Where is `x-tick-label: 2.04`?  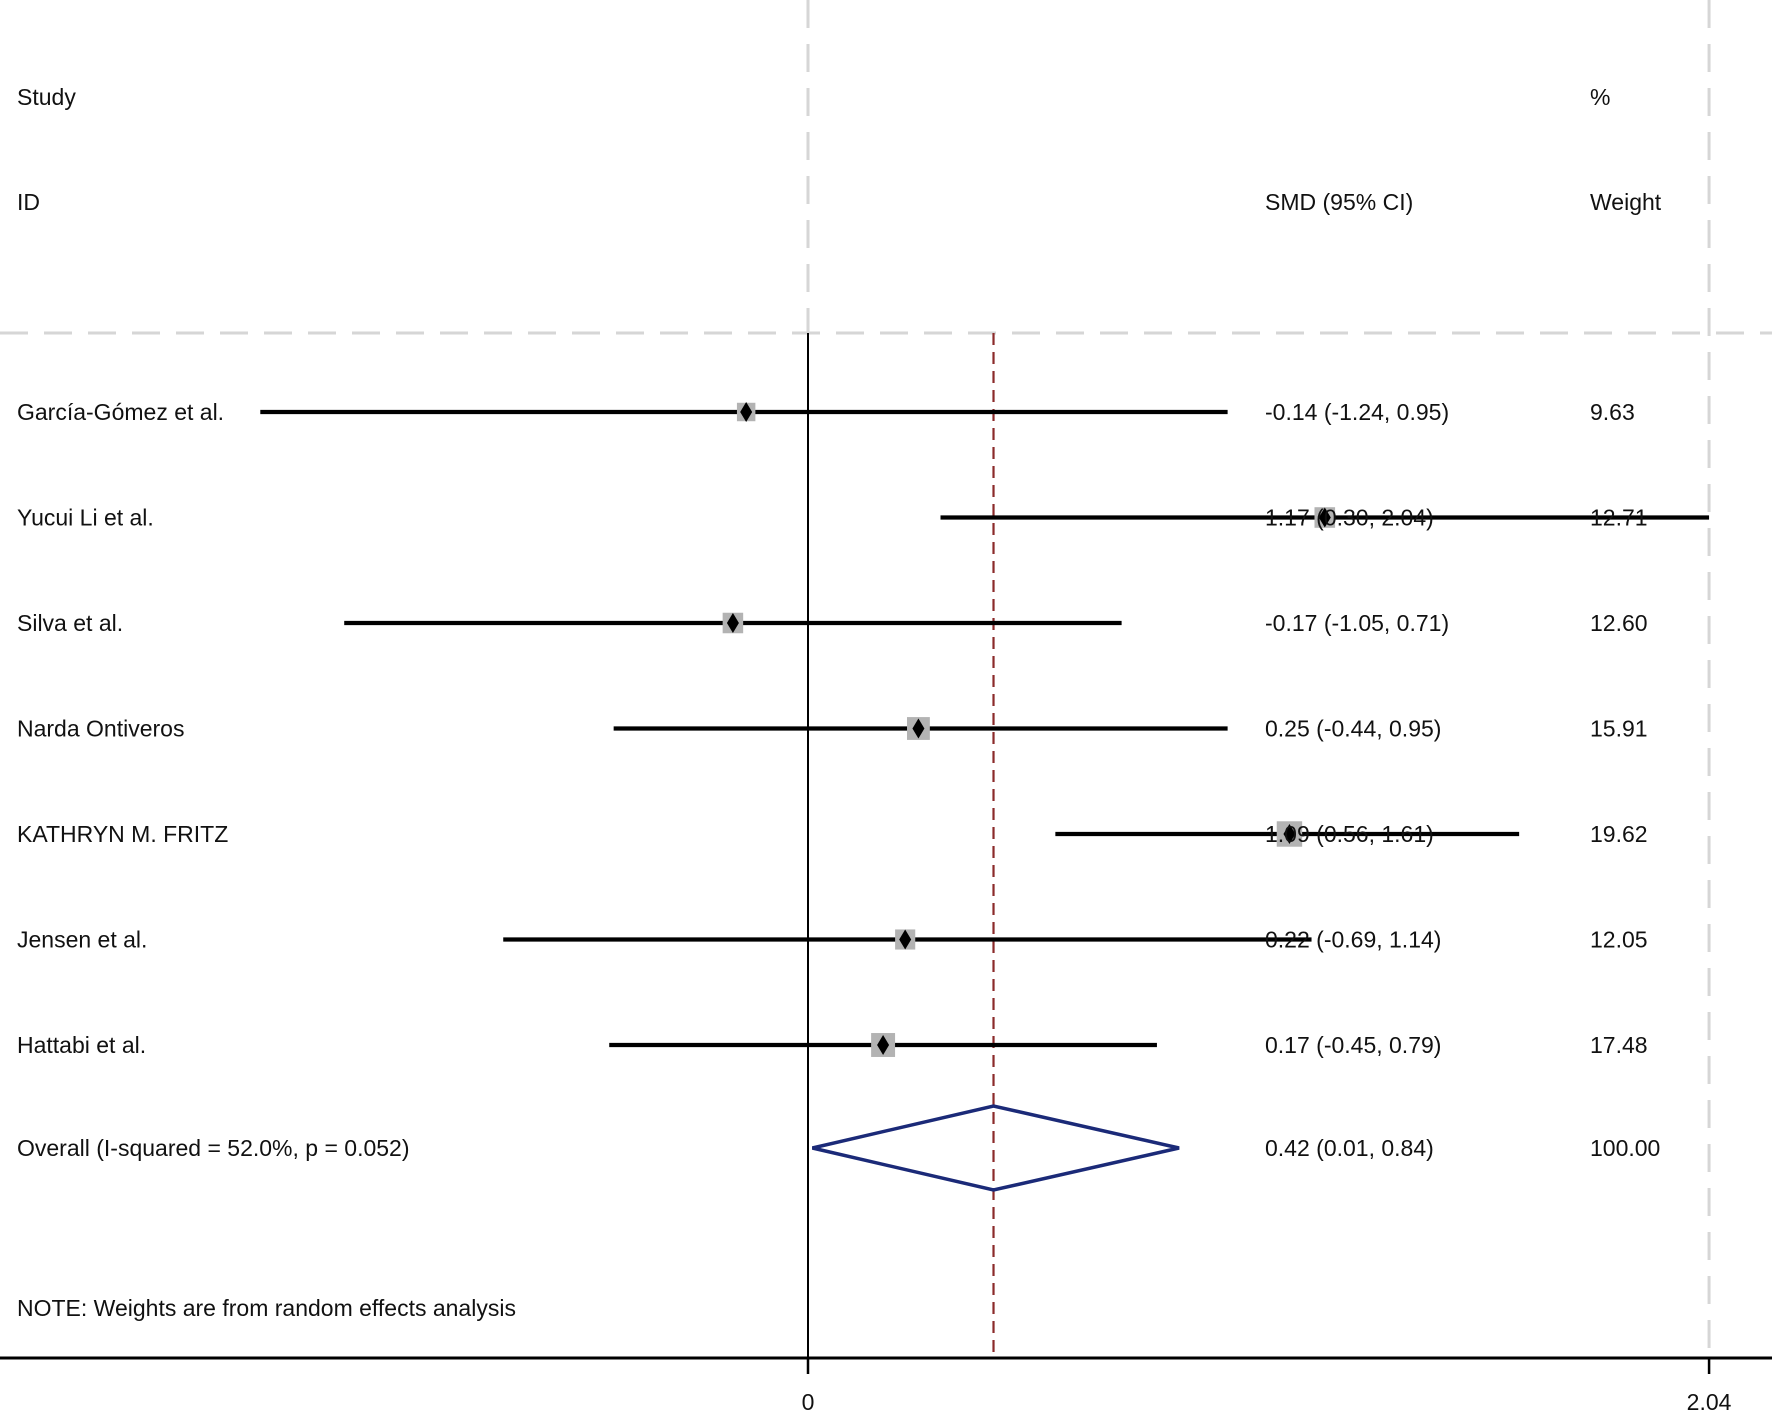 x-tick-label: 2.04 is located at coordinates (1709, 1402).